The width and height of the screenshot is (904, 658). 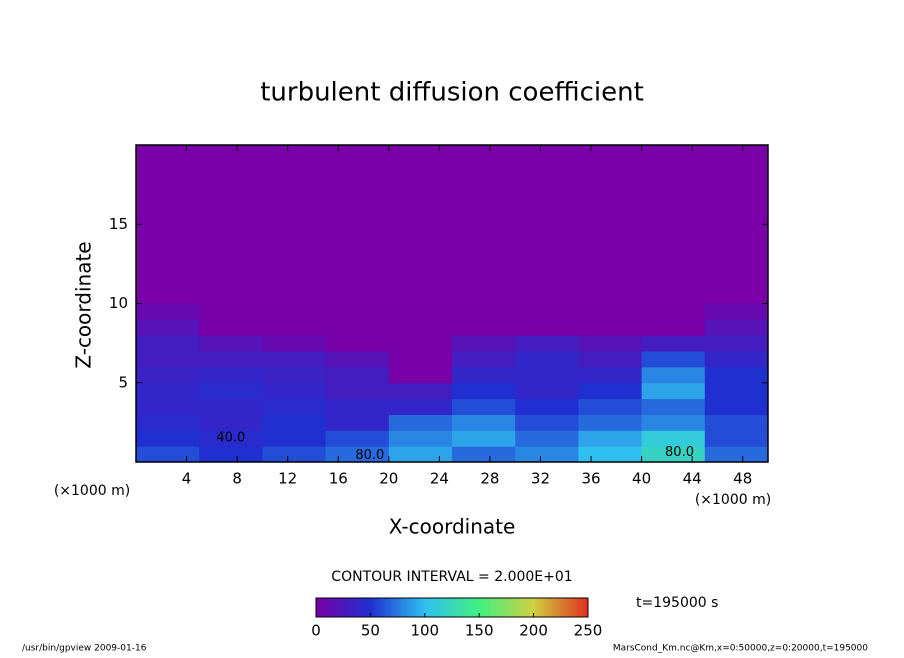 I want to click on y-tick-label: 10, so click(x=118, y=303).